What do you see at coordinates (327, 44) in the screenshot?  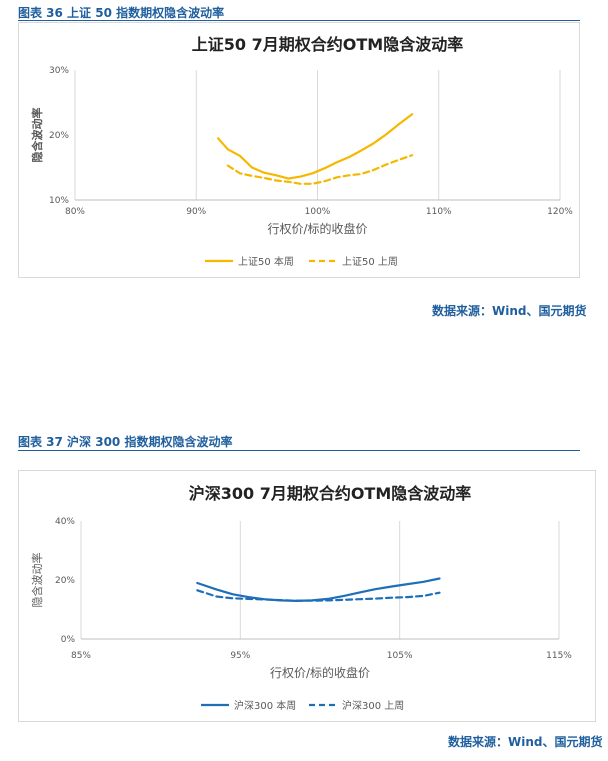 I see `chart-title: 上证50 7月期权合约OTM隐含波动率` at bounding box center [327, 44].